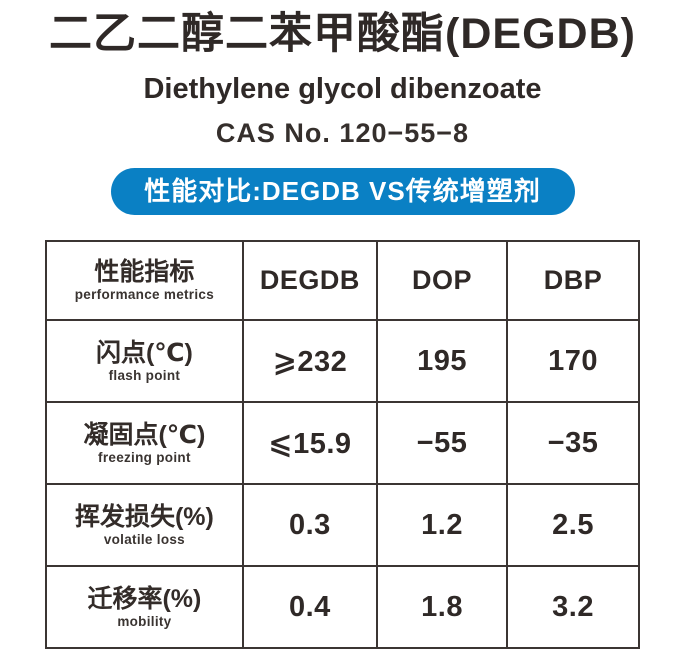 The image size is (685, 653). I want to click on row-label-zh: 凝固点(℃), so click(144, 434).